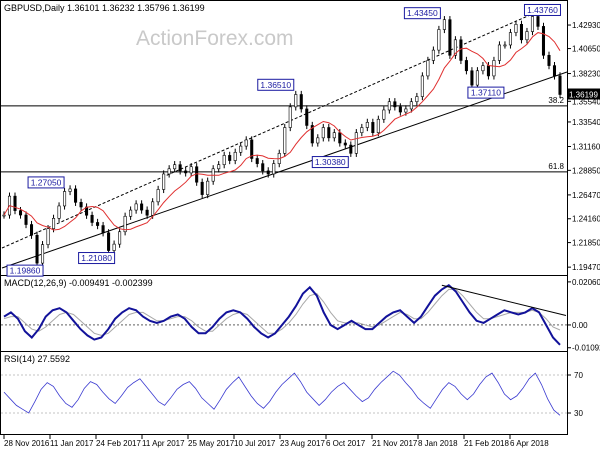 This screenshot has height=450, width=600. Describe the element at coordinates (302, 443) in the screenshot. I see `date-tick-label: 23 Aug 2017` at that location.